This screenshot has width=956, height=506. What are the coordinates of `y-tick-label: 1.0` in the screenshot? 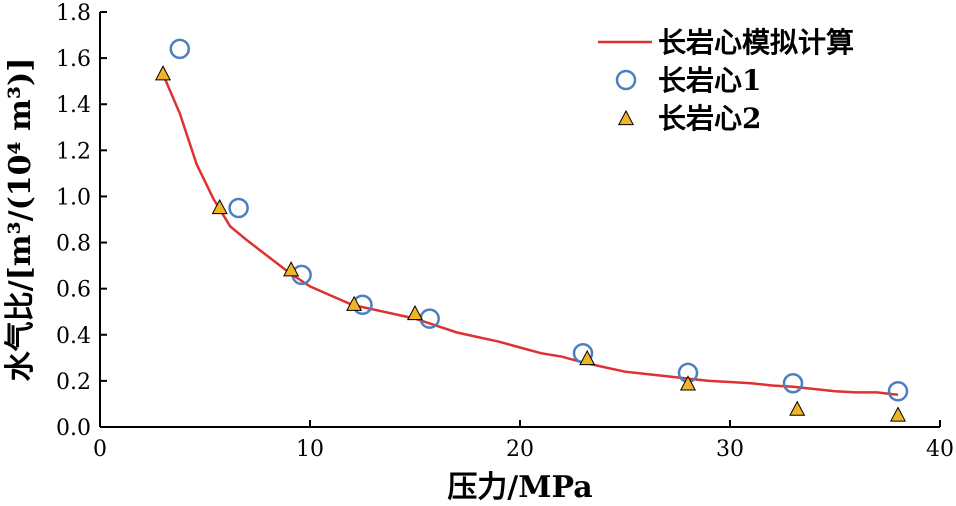 It's located at (73, 197).